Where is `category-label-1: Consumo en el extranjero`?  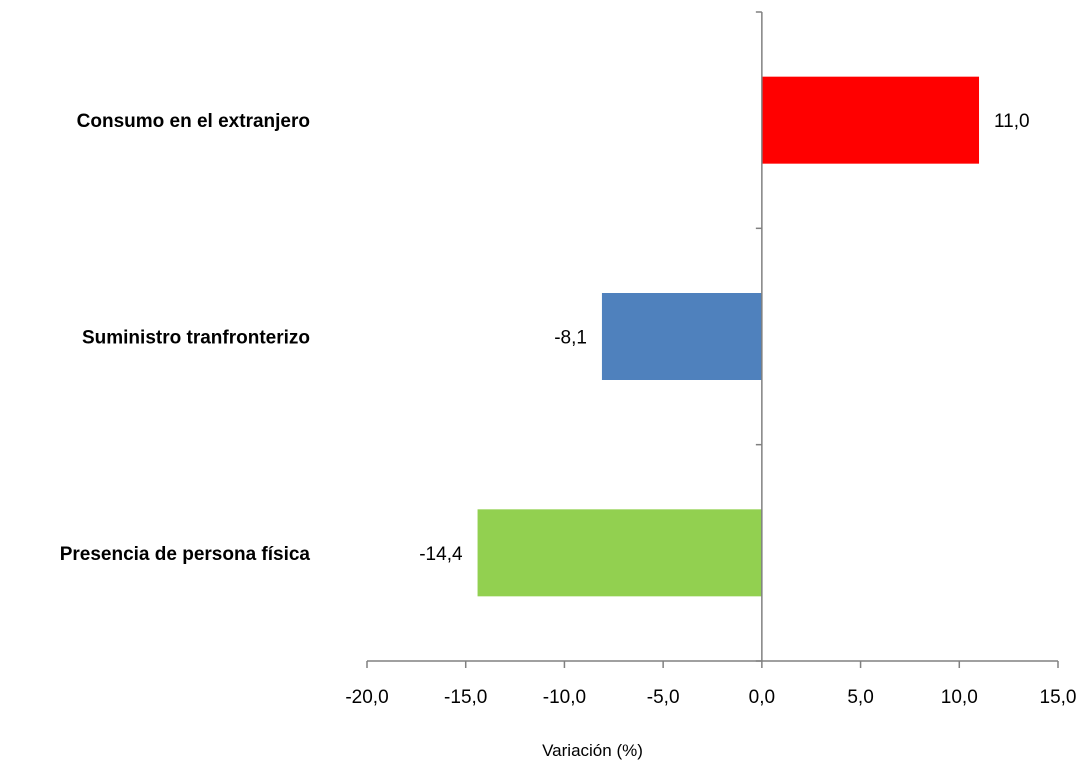 category-label-1: Consumo en el extranjero is located at coordinates (193, 121).